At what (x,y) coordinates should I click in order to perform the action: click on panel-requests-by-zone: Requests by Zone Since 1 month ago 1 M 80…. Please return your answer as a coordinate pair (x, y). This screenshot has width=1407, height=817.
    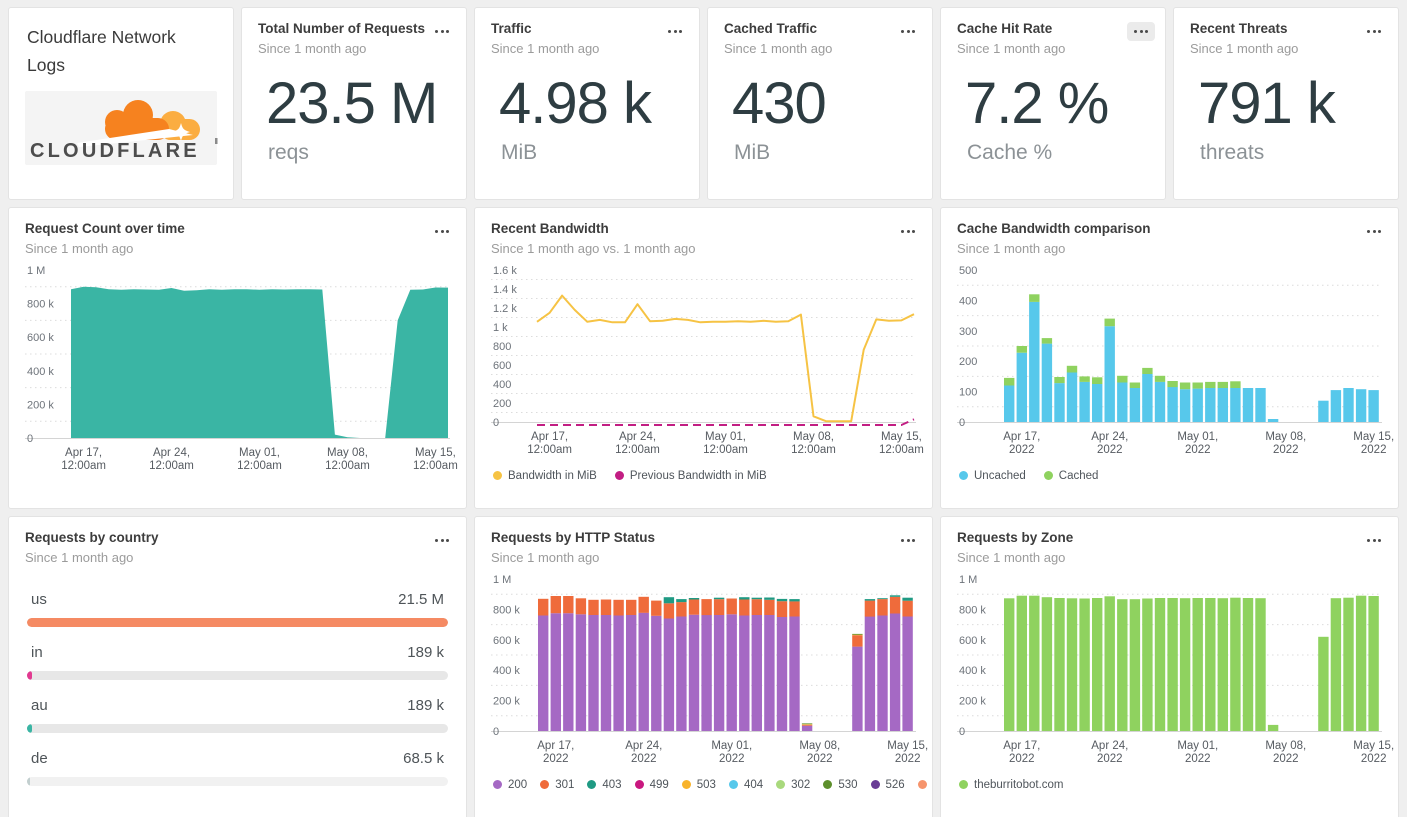
    Looking at the image, I should click on (1169, 666).